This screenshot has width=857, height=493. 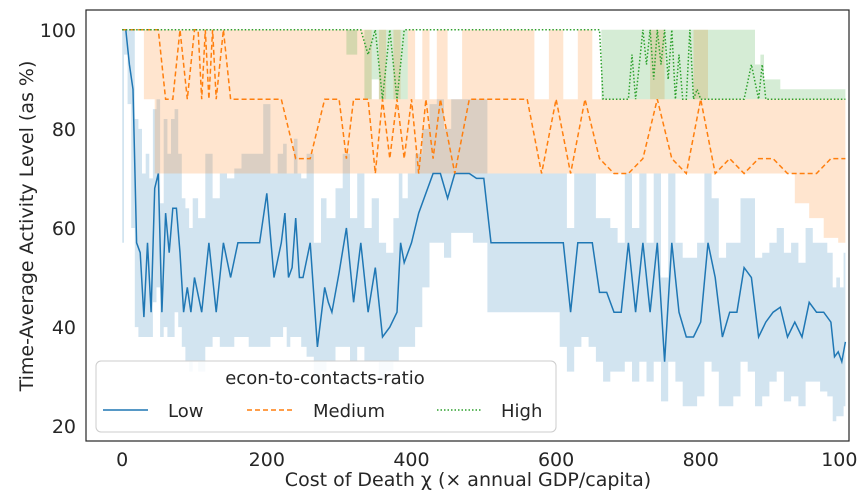 What do you see at coordinates (411, 460) in the screenshot?
I see `x-tick-label: 400` at bounding box center [411, 460].